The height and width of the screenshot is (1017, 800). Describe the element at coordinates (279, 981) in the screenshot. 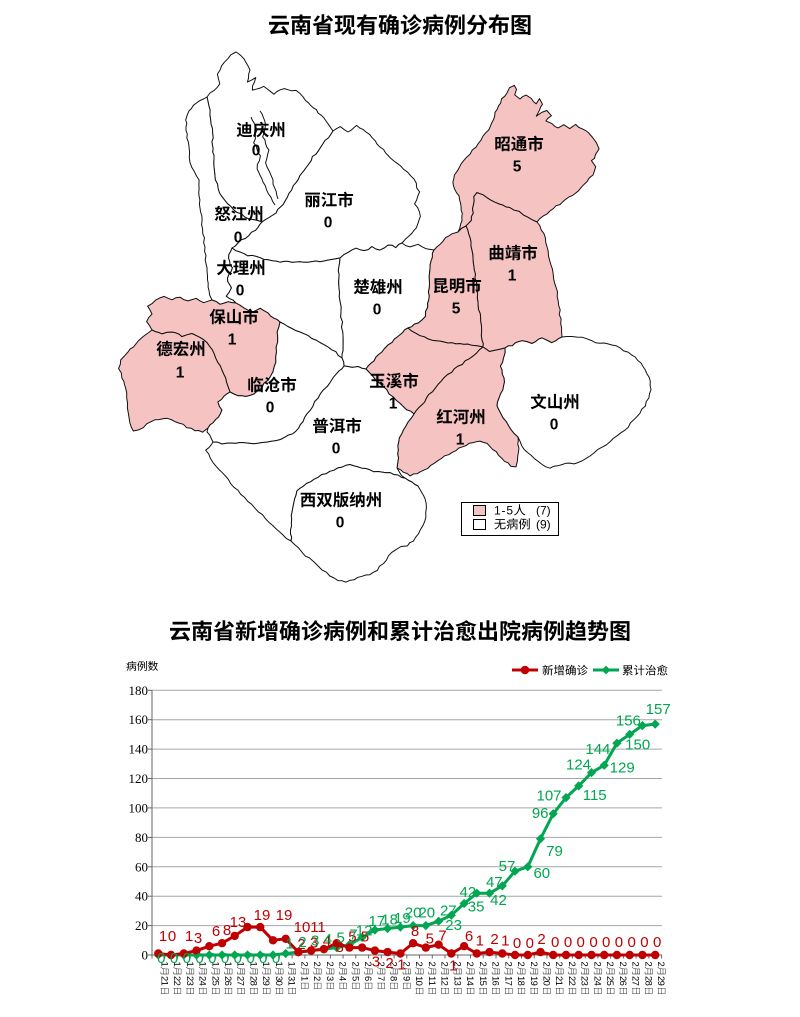

I see `svg-text: 30` at that location.